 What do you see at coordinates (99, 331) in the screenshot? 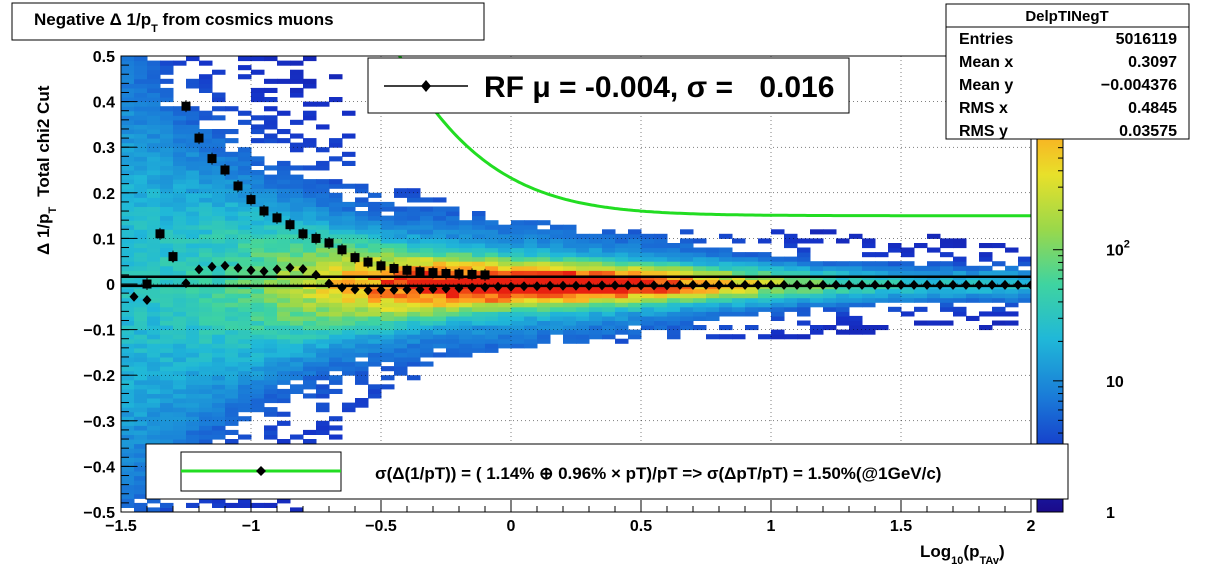
I see `y-tick-label: −0.1` at bounding box center [99, 331].